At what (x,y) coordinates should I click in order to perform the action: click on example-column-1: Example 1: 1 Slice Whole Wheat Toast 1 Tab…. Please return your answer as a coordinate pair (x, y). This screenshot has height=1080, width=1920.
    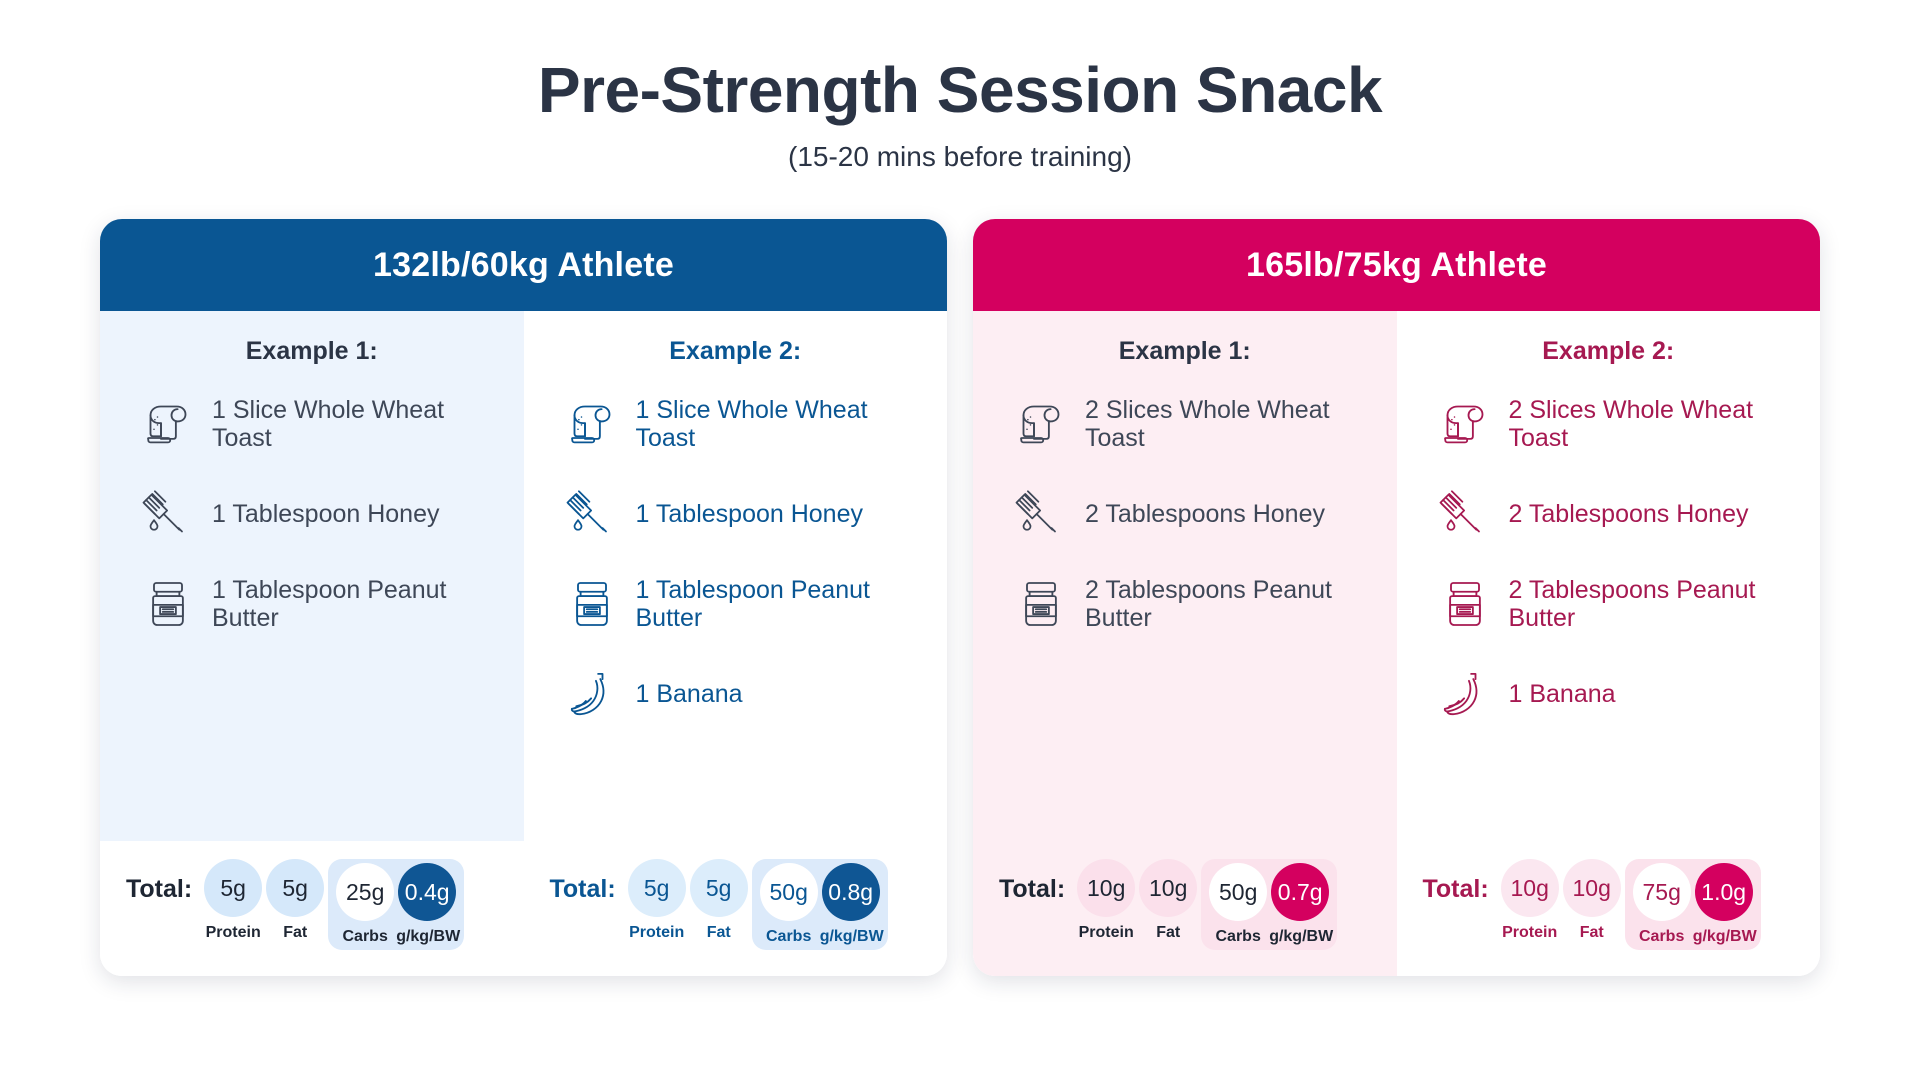
    Looking at the image, I should click on (312, 576).